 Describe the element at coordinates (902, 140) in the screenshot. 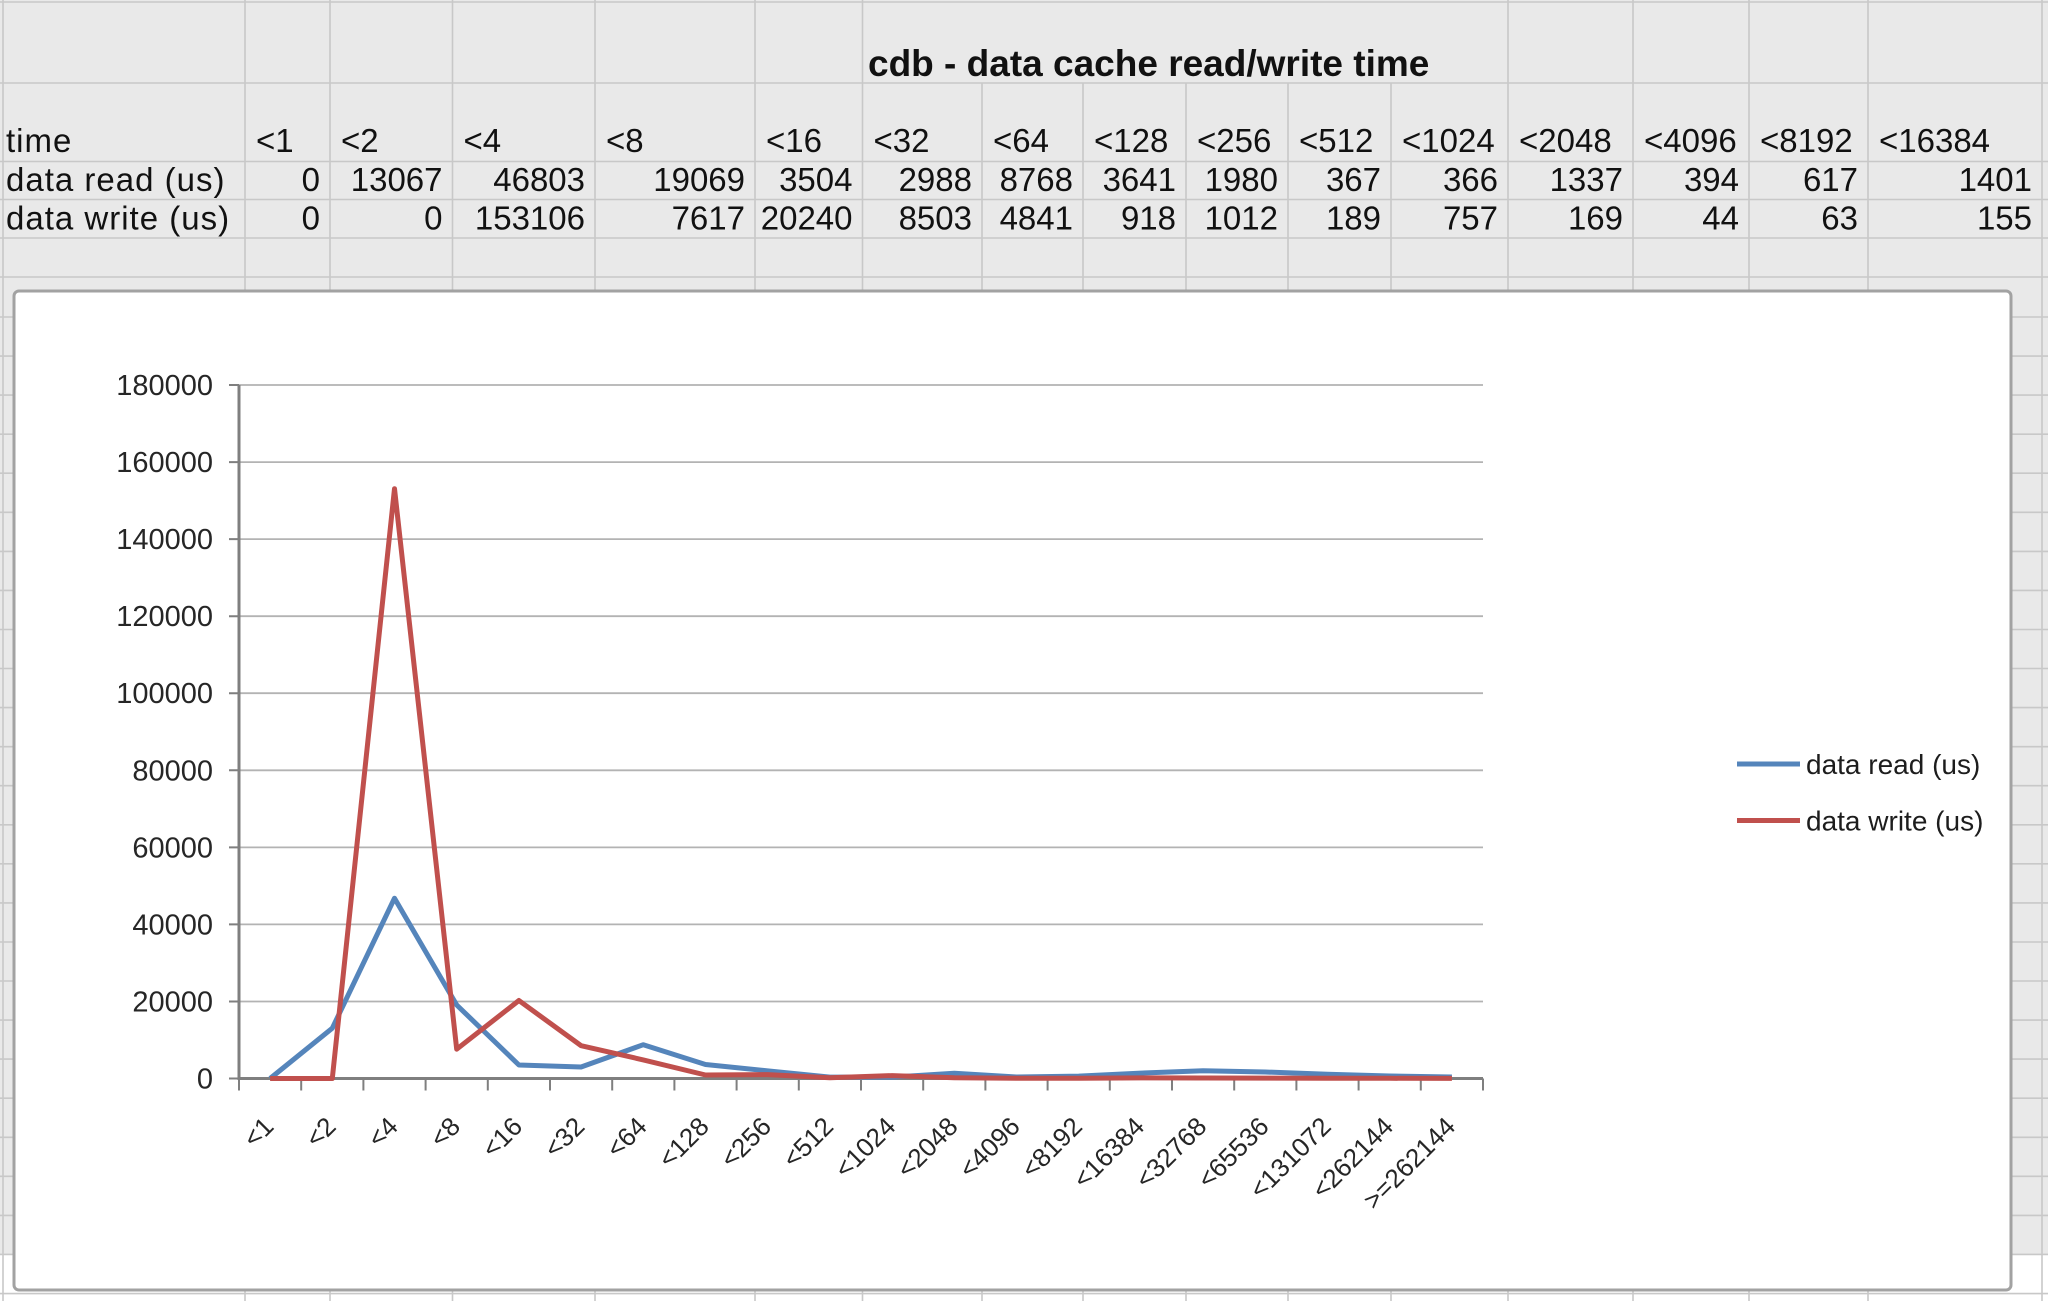

I see `svg-text: <32` at that location.